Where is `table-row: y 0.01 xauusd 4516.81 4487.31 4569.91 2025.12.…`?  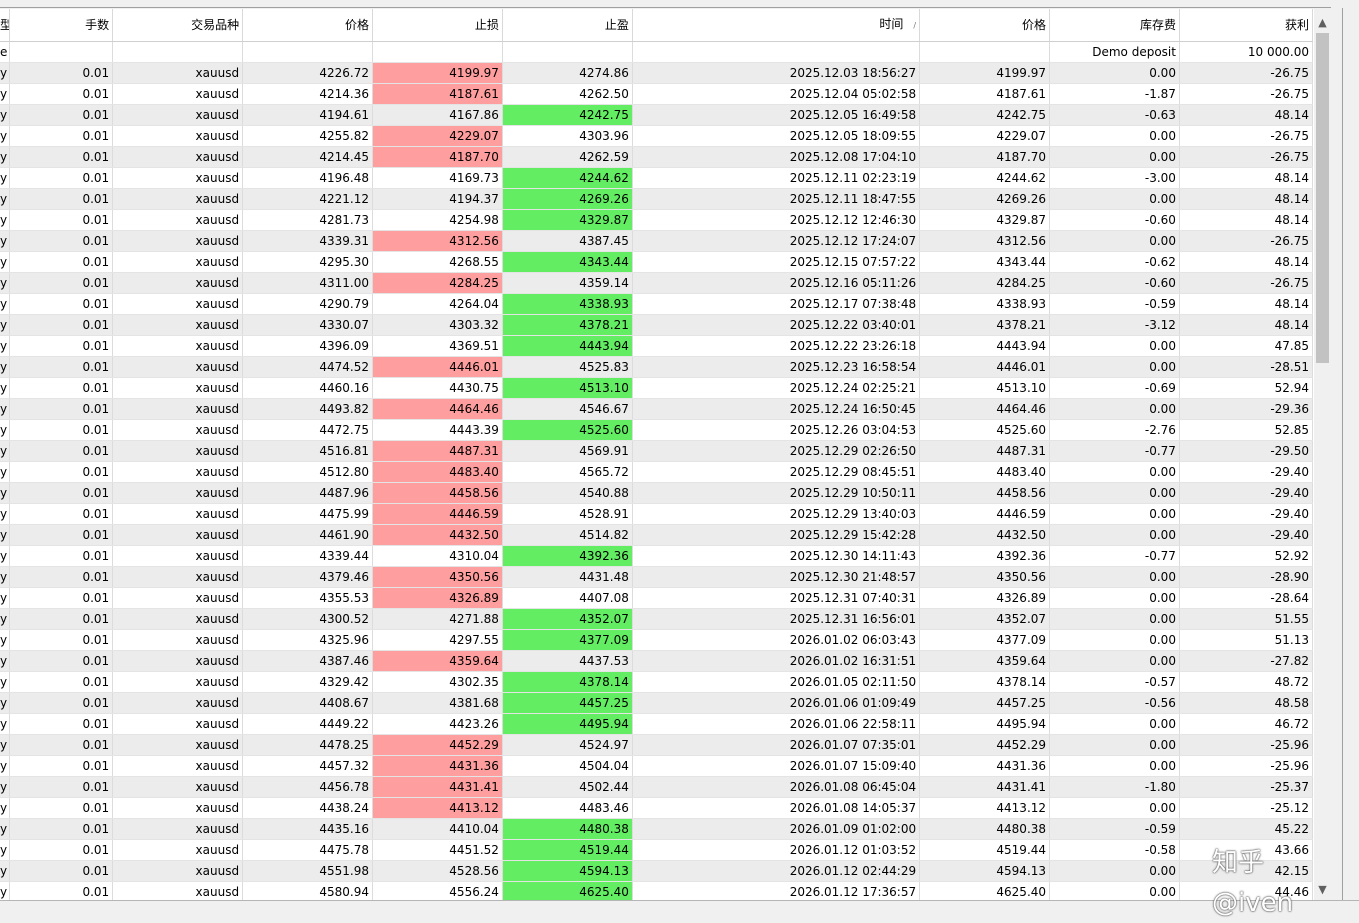
table-row: y 0.01 xauusd 4516.81 4487.31 4569.91 2025.12.… is located at coordinates (657, 451).